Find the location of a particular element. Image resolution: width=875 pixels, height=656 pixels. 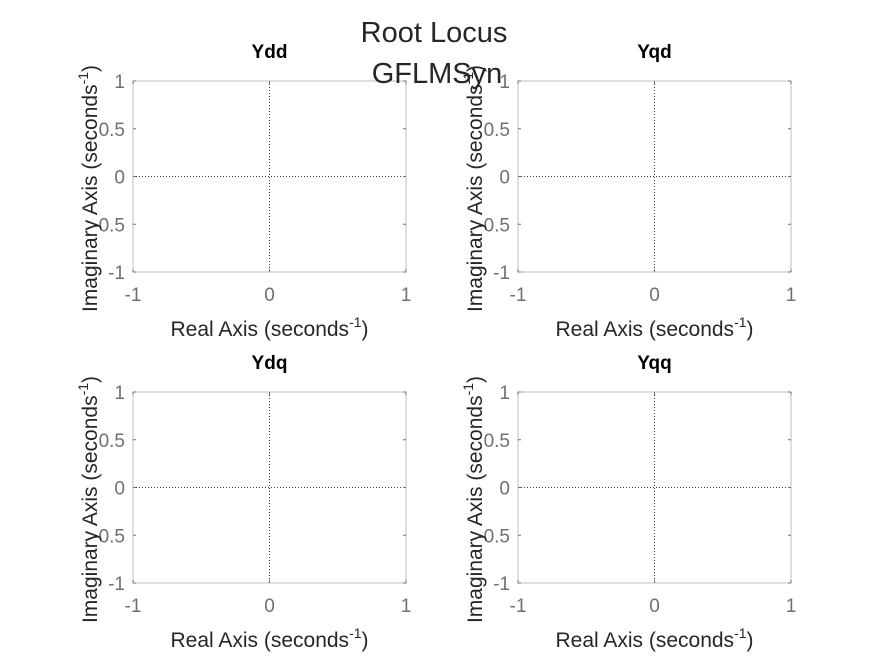

subplot-title: Yqq is located at coordinates (654, 363).